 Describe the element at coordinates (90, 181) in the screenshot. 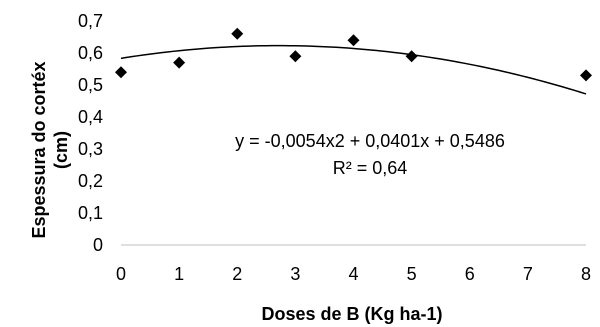

I see `y-tick-label: 0,2` at that location.